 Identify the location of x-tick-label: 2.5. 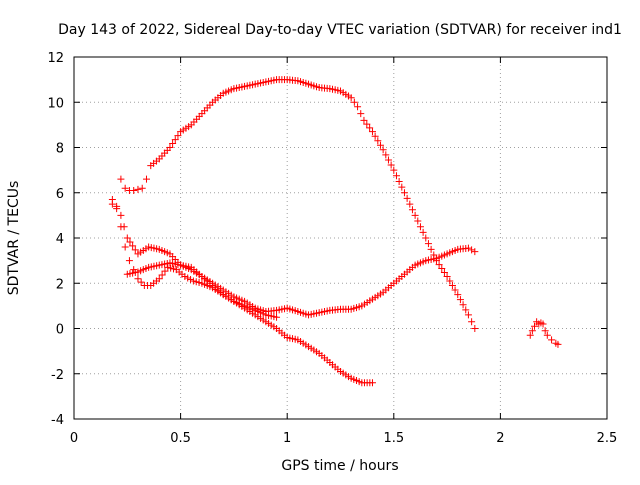
(607, 438).